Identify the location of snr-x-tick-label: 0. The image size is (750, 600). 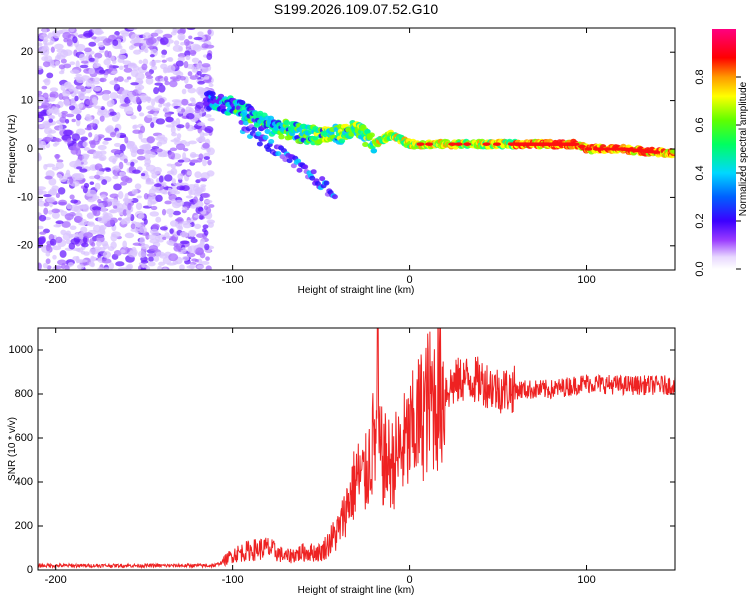
(410, 580).